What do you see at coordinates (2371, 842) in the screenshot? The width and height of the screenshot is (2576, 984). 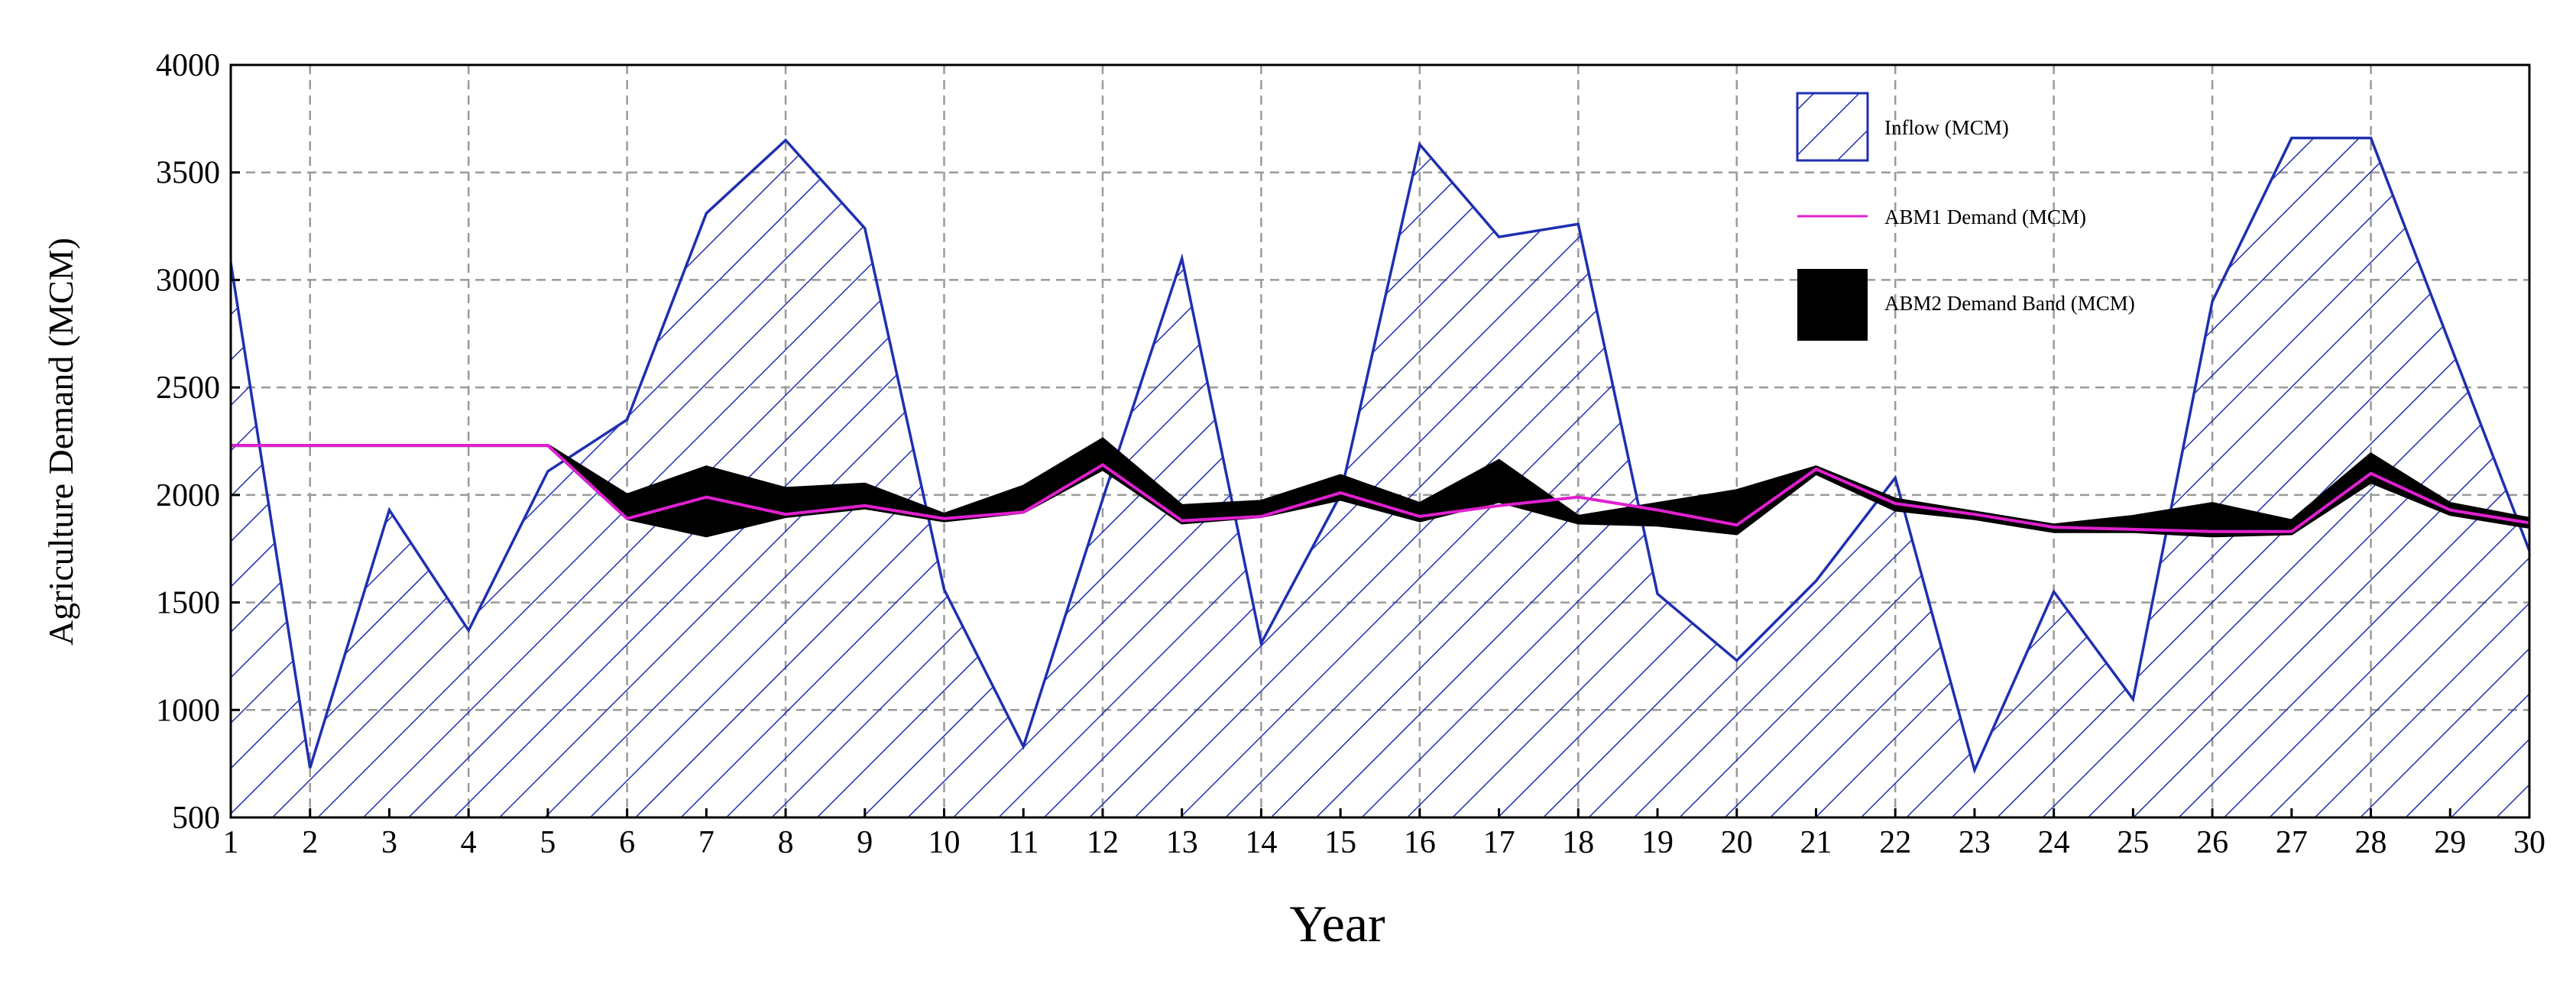 I see `x-tick-label: 28` at bounding box center [2371, 842].